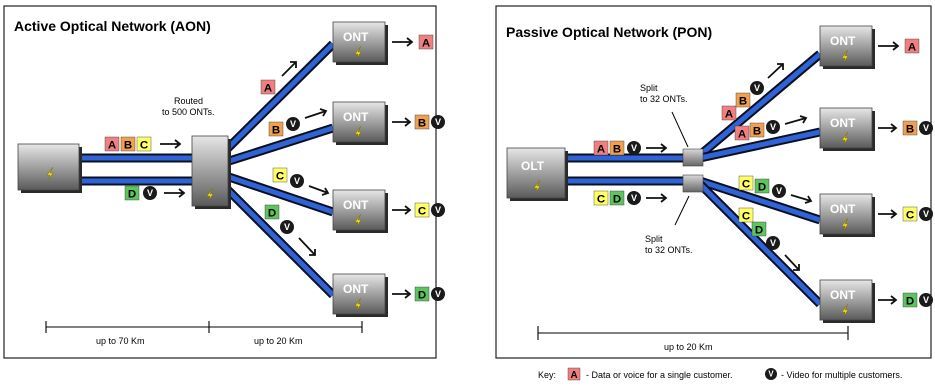 The image size is (935, 390). Describe the element at coordinates (649, 88) in the screenshot. I see `pon-split-top-line1: Split` at that location.